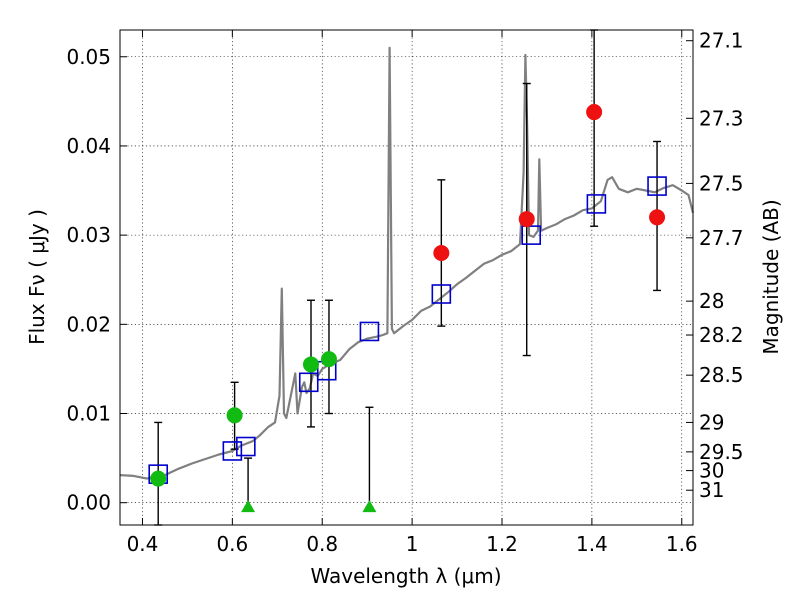 The image size is (800, 600). Describe the element at coordinates (721, 118) in the screenshot. I see `right-tick-label: 27.3` at that location.